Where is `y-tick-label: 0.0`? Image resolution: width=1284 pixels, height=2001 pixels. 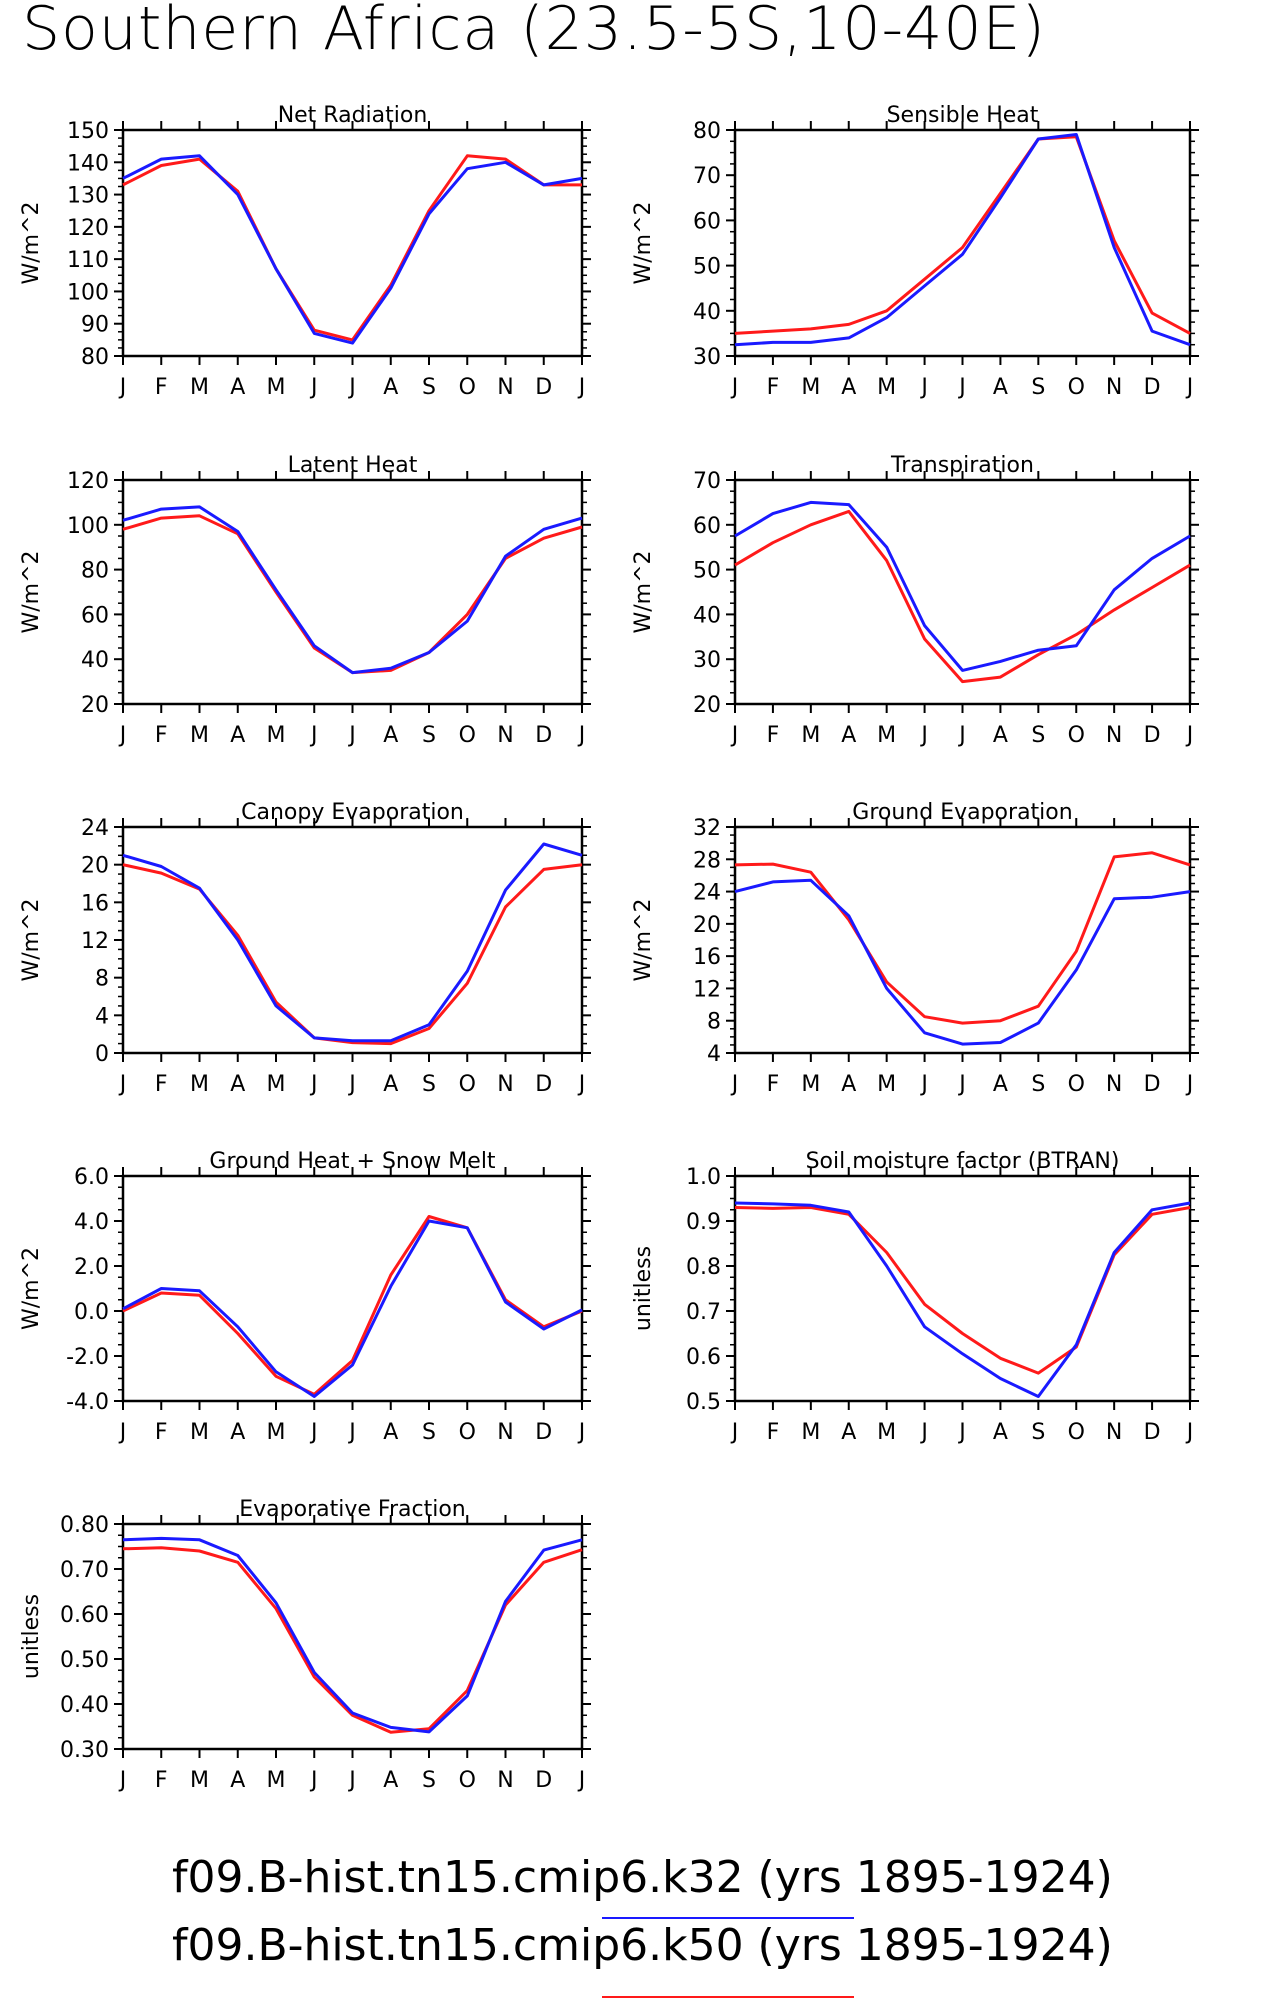
y-tick-label: 0.0 is located at coordinates (91, 1312).